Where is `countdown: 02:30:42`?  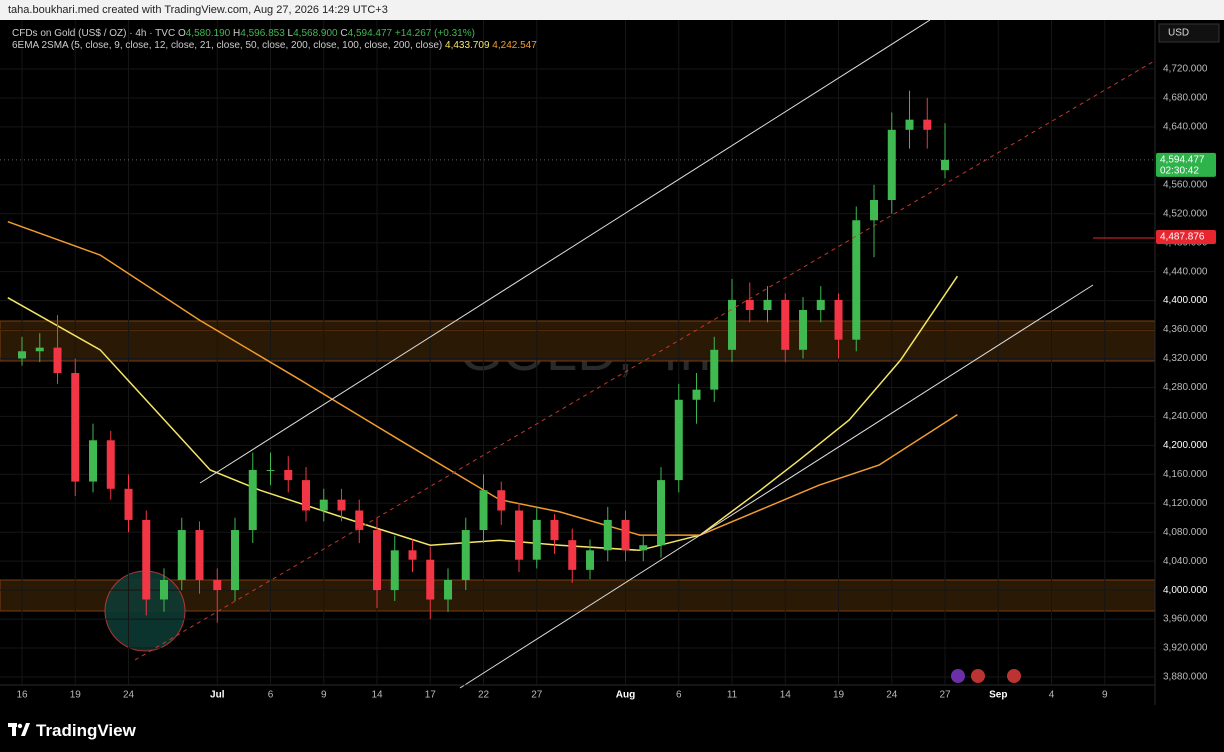
countdown: 02:30:42 is located at coordinates (1179, 170).